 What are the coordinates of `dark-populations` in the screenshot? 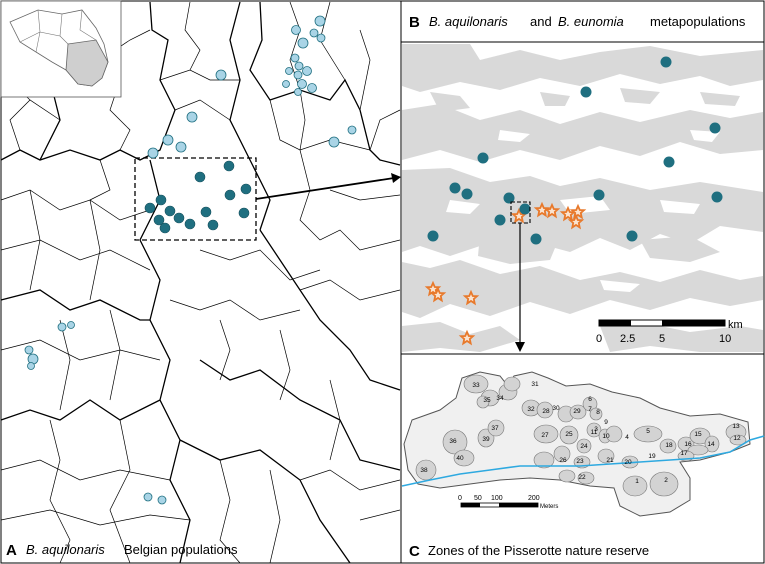 It's located at (198, 197).